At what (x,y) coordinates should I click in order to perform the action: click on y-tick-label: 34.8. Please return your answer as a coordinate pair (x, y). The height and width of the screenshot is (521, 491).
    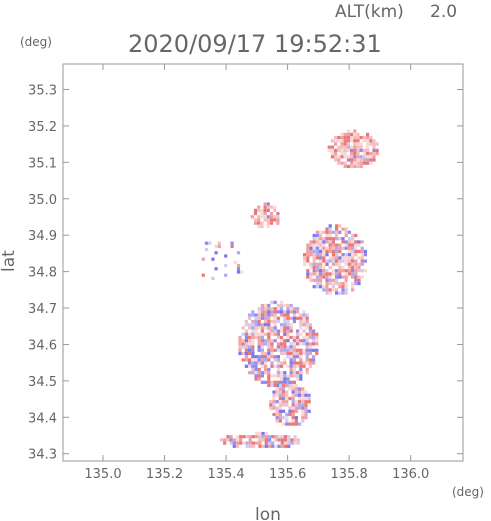
    Looking at the image, I should click on (42, 273).